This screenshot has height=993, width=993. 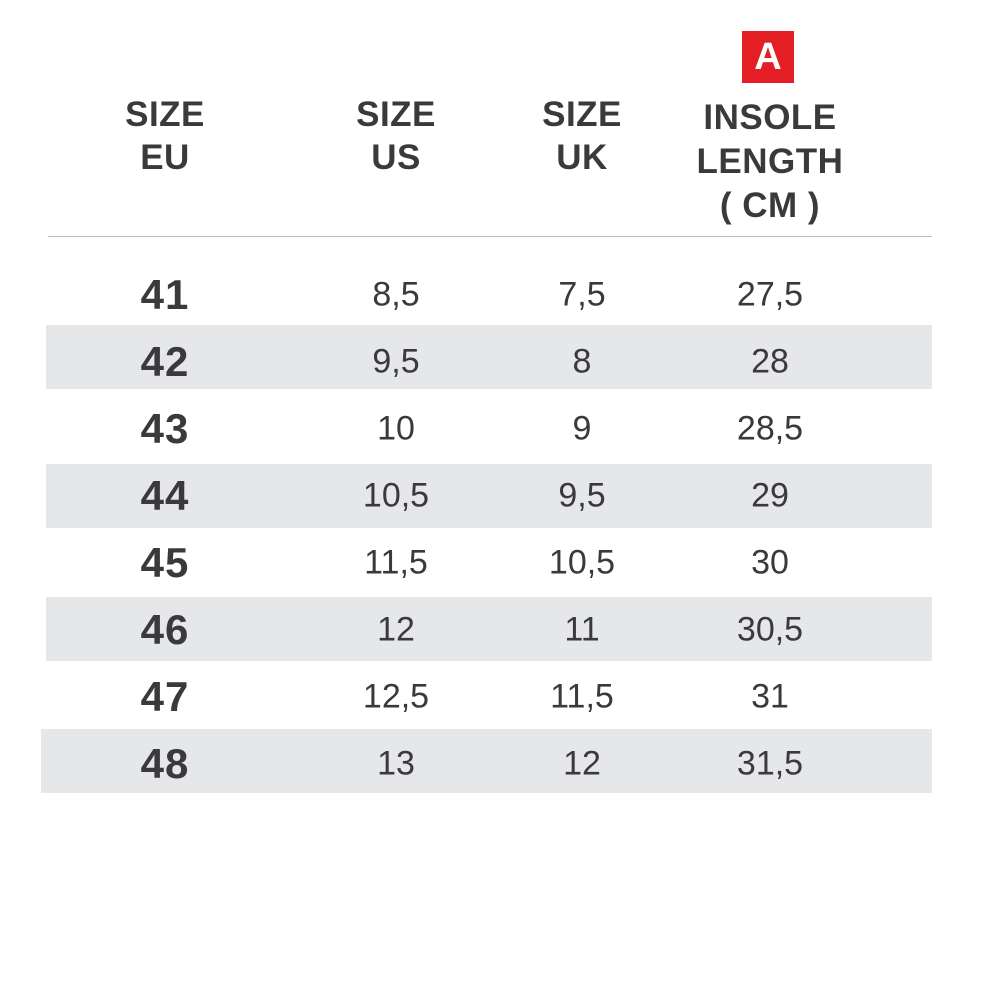 I want to click on column-header: ( CM ), so click(x=770, y=205).